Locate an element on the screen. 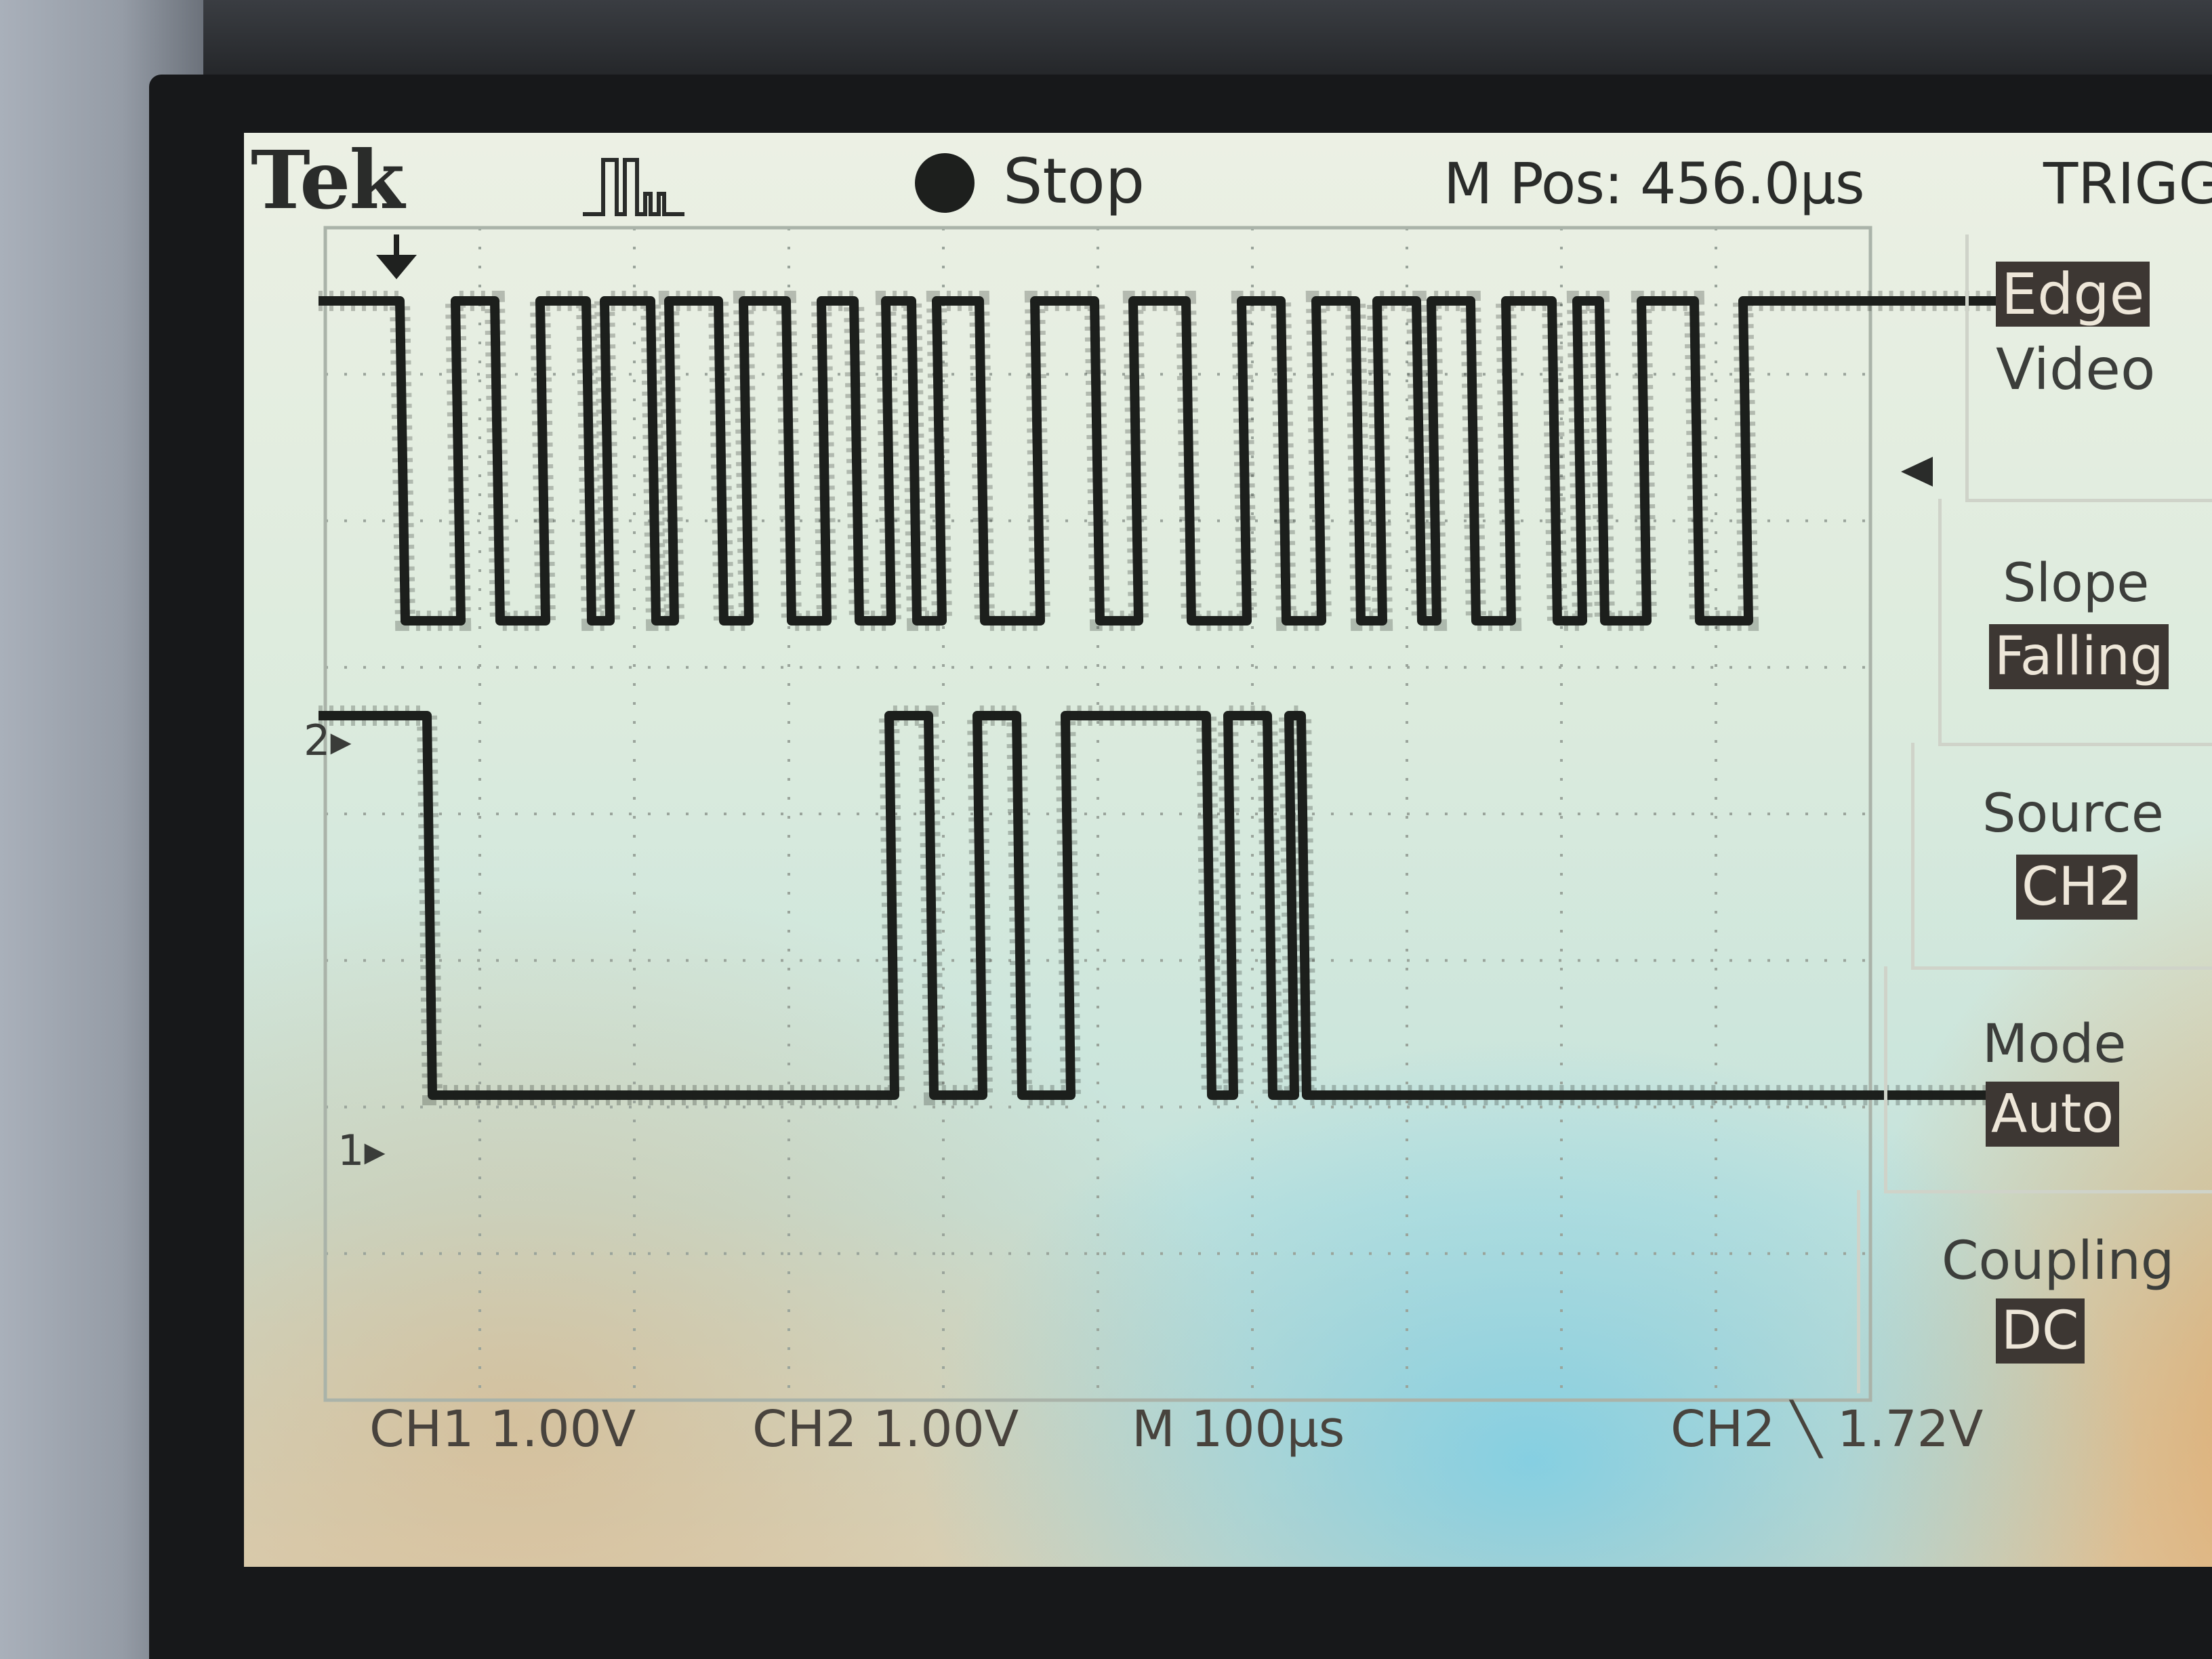 The image size is (2212, 1659). type-video-option: Video is located at coordinates (2076, 370).